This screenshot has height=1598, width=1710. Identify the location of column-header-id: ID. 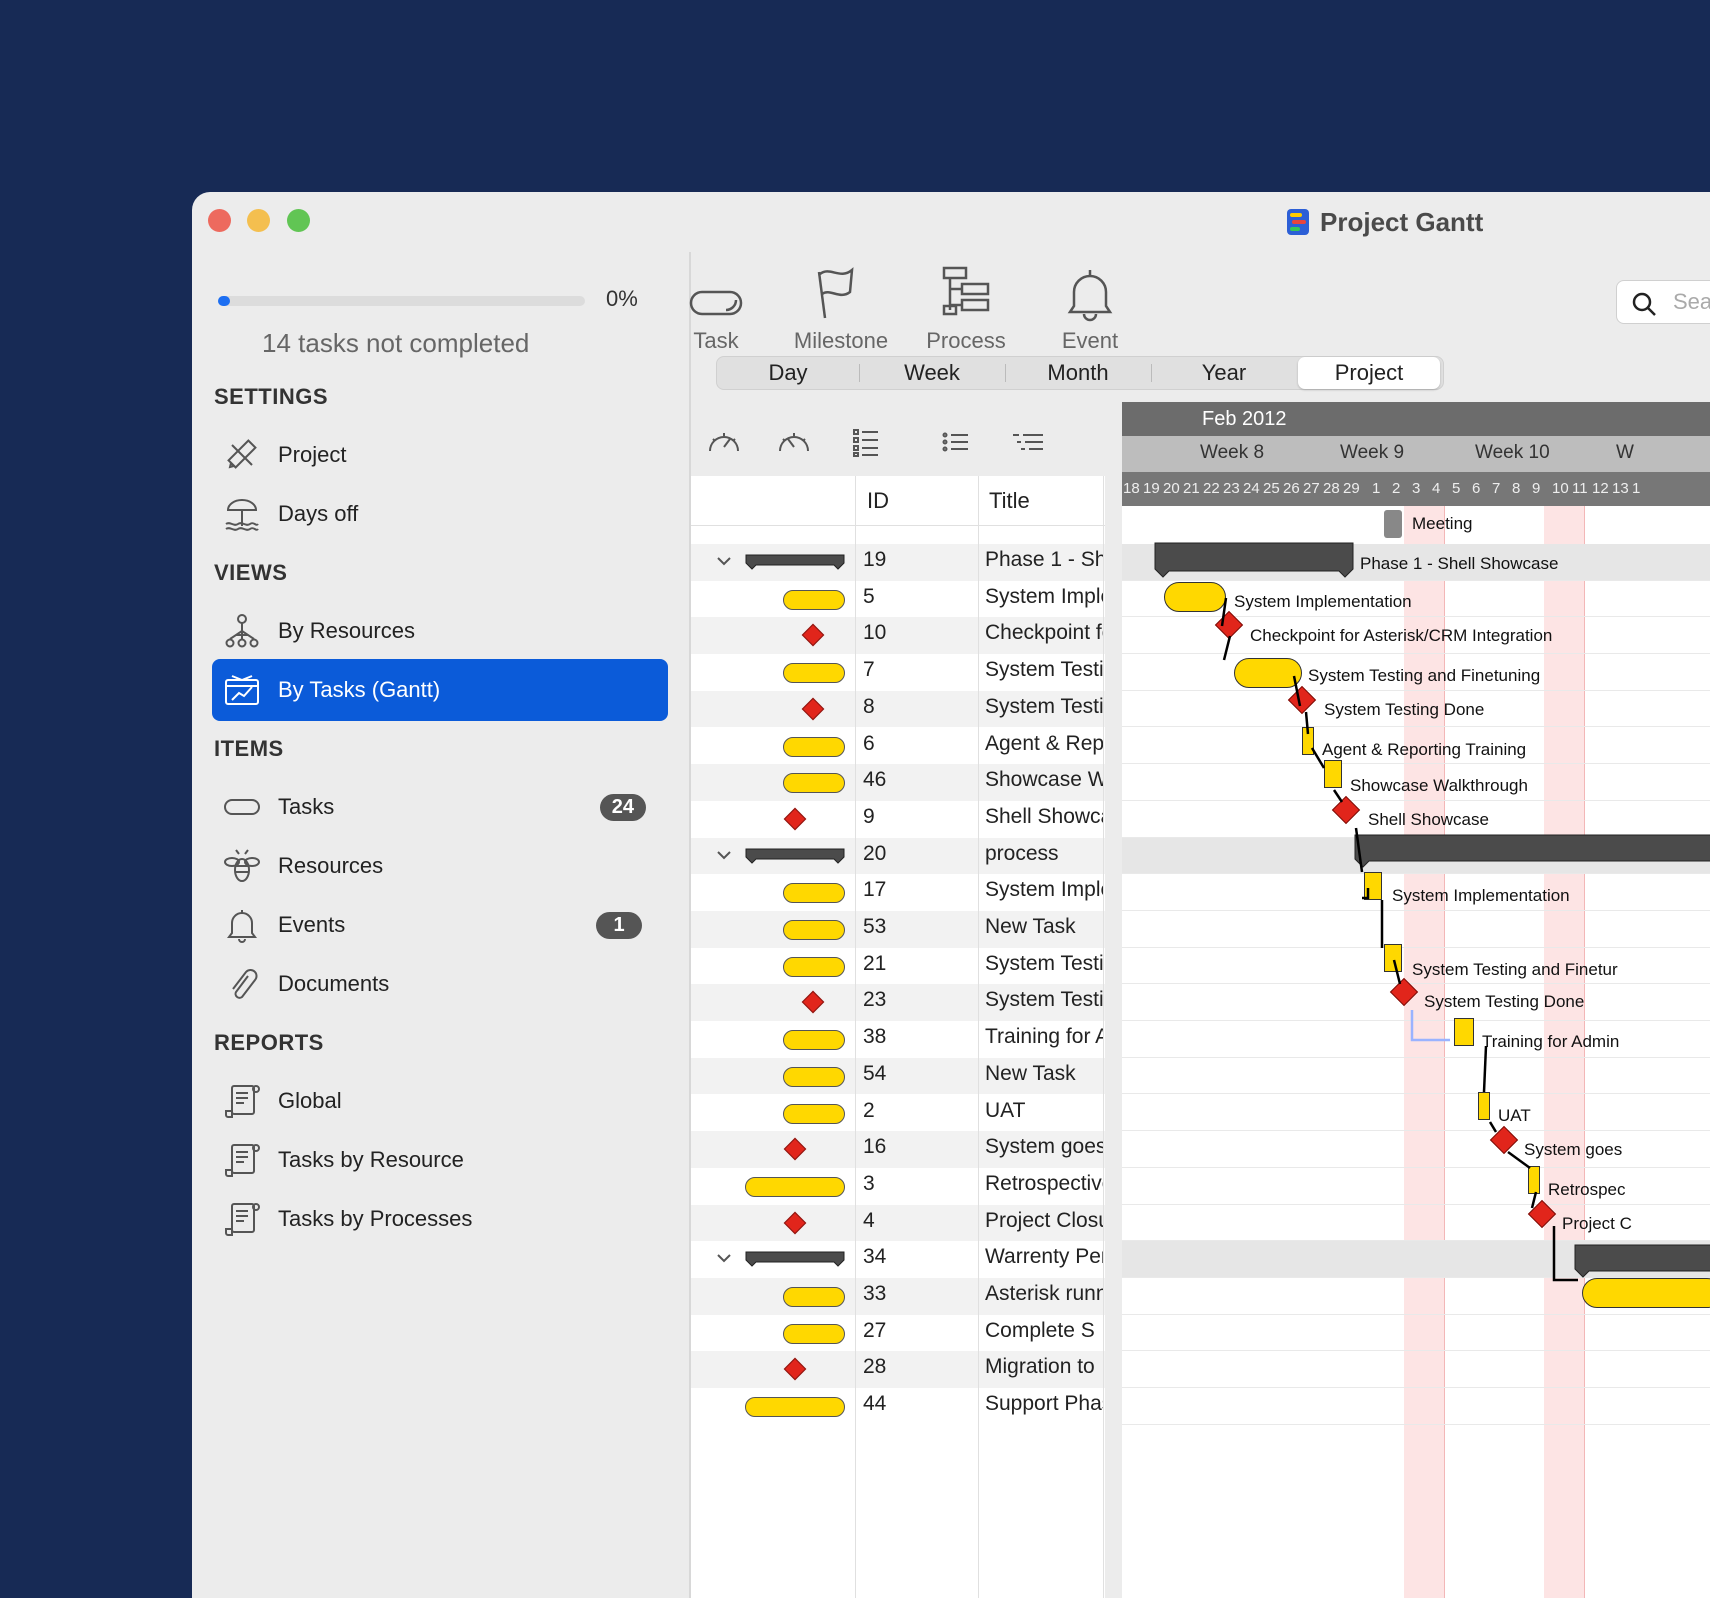
(878, 500).